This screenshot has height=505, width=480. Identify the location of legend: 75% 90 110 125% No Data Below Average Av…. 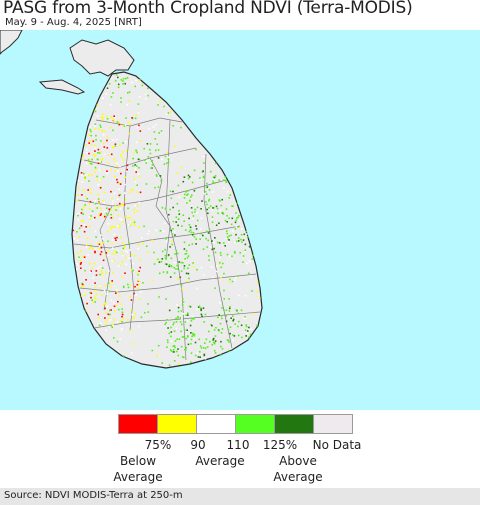
(240, 449).